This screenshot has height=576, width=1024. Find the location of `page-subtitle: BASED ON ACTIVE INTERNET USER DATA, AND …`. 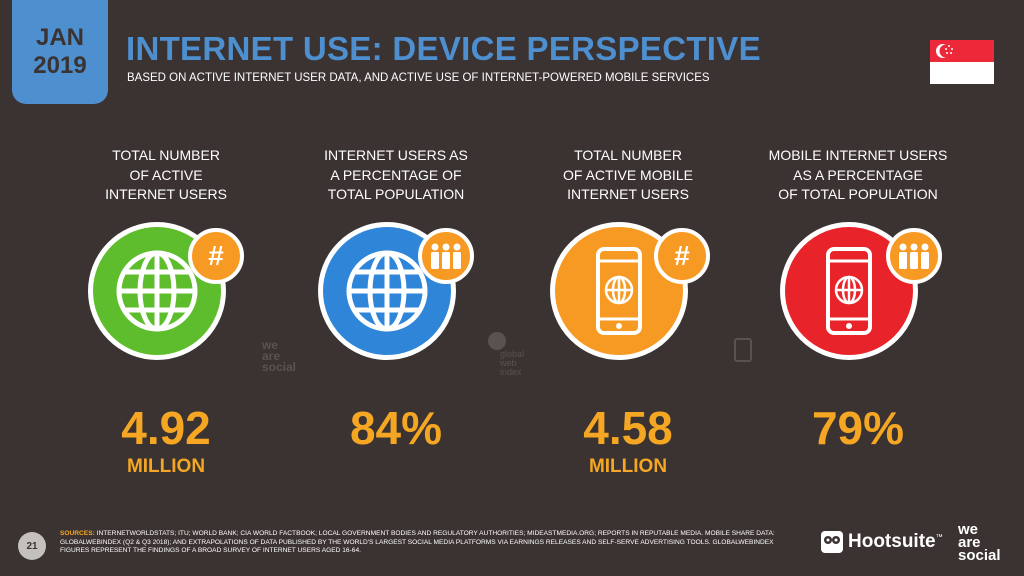

page-subtitle: BASED ON ACTIVE INTERNET USER DATA, AND … is located at coordinates (418, 78).